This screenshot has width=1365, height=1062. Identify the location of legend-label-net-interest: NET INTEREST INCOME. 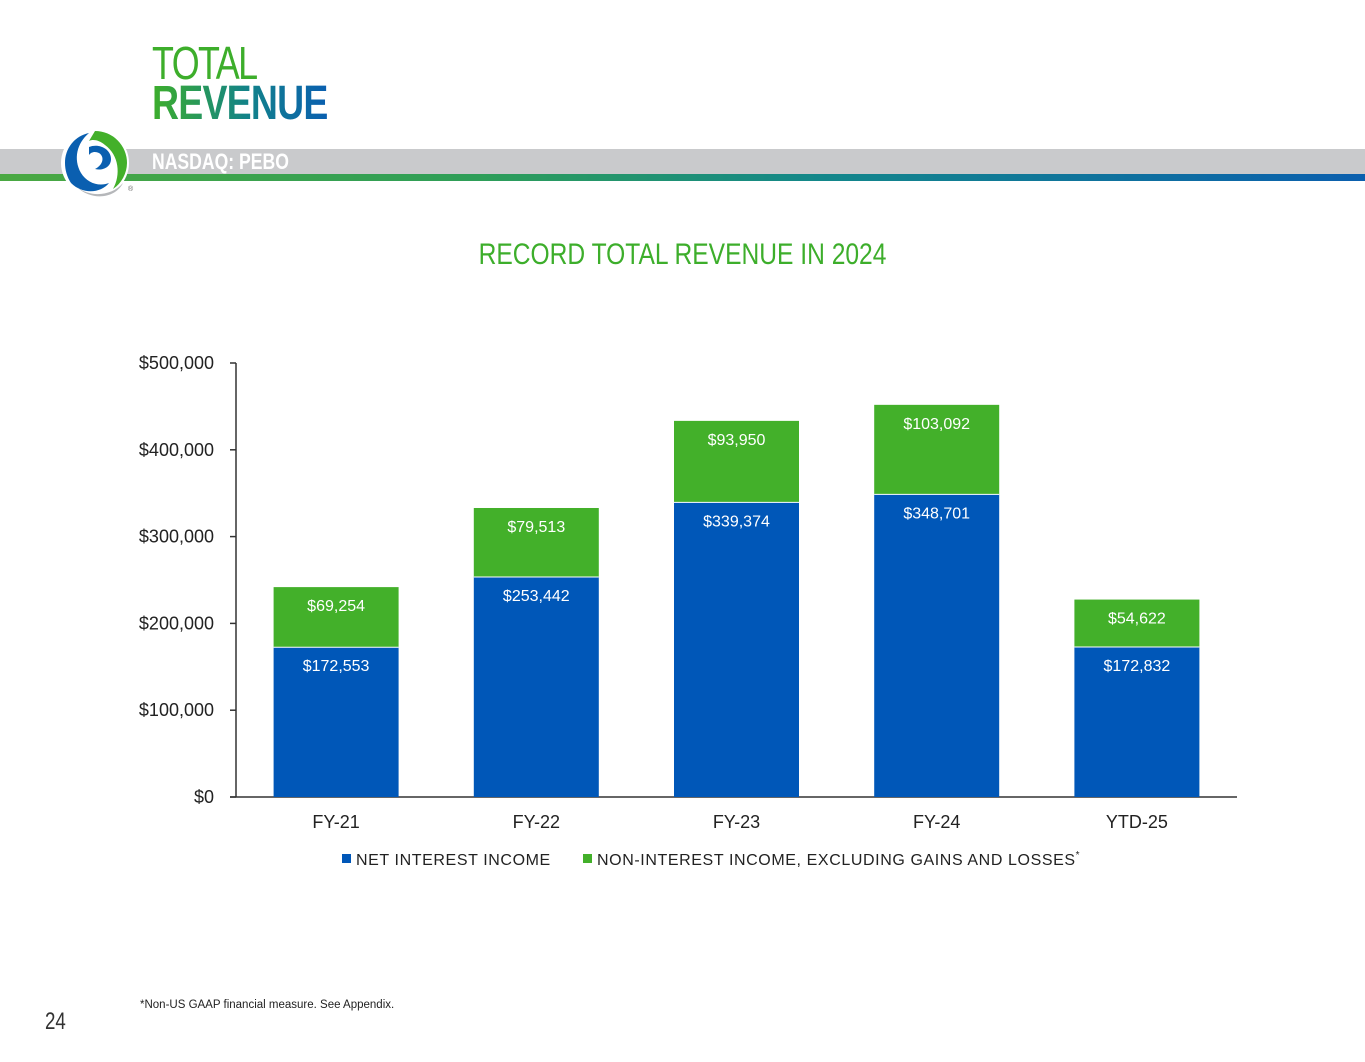
(453, 860).